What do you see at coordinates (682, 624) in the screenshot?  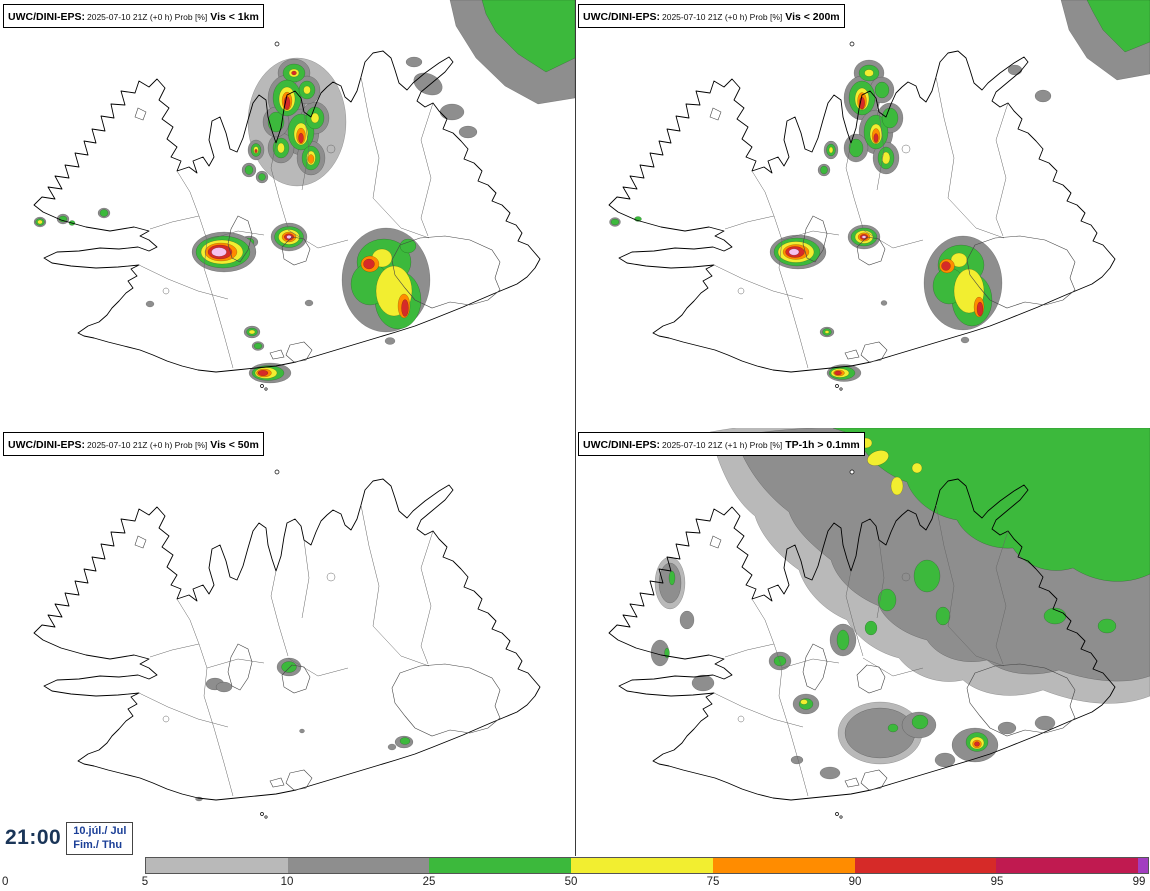 I see `west-precip-fringes` at bounding box center [682, 624].